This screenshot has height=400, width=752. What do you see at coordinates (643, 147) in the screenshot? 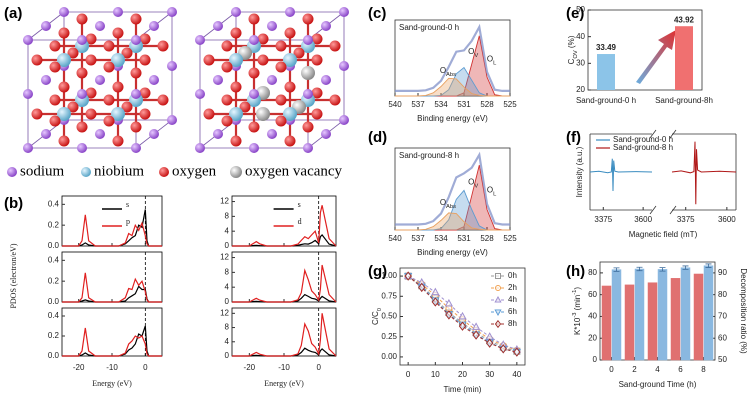
I see `legend-label: Sand-ground-8 h` at bounding box center [643, 147].